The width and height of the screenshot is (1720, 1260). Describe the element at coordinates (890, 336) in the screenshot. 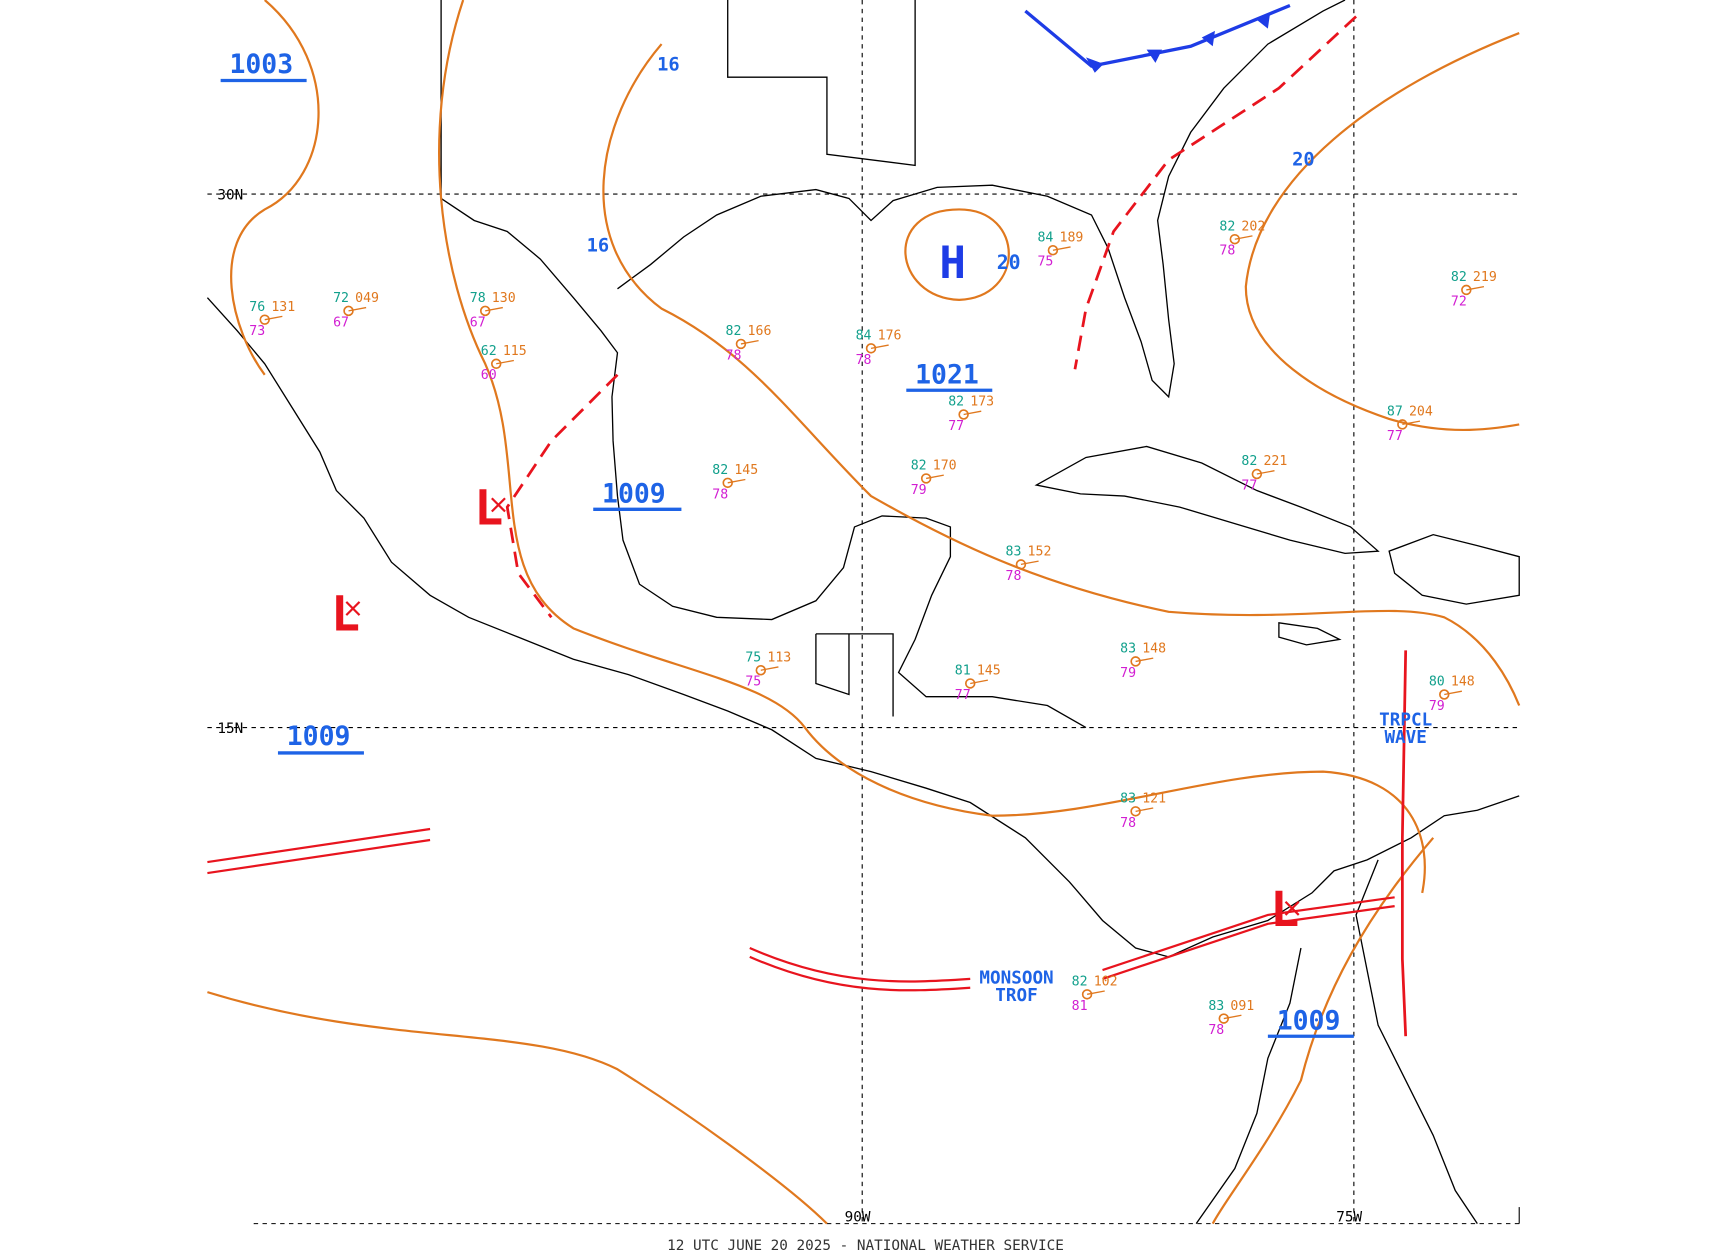

I see `station-pressure: 176` at that location.